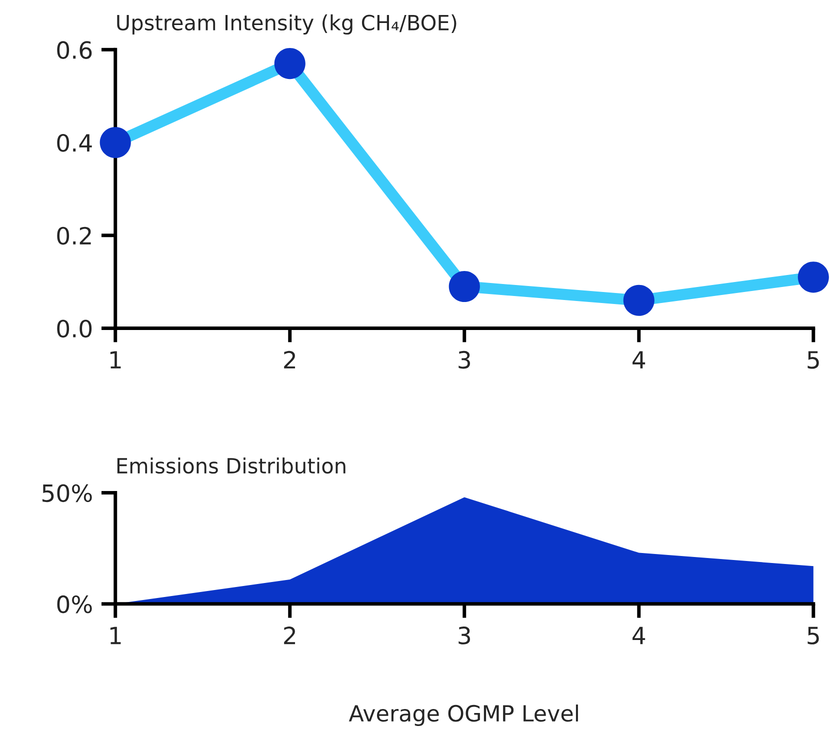 This screenshot has height=741, width=830. I want to click on x-axis-title: Average OGMP Level, so click(463, 715).